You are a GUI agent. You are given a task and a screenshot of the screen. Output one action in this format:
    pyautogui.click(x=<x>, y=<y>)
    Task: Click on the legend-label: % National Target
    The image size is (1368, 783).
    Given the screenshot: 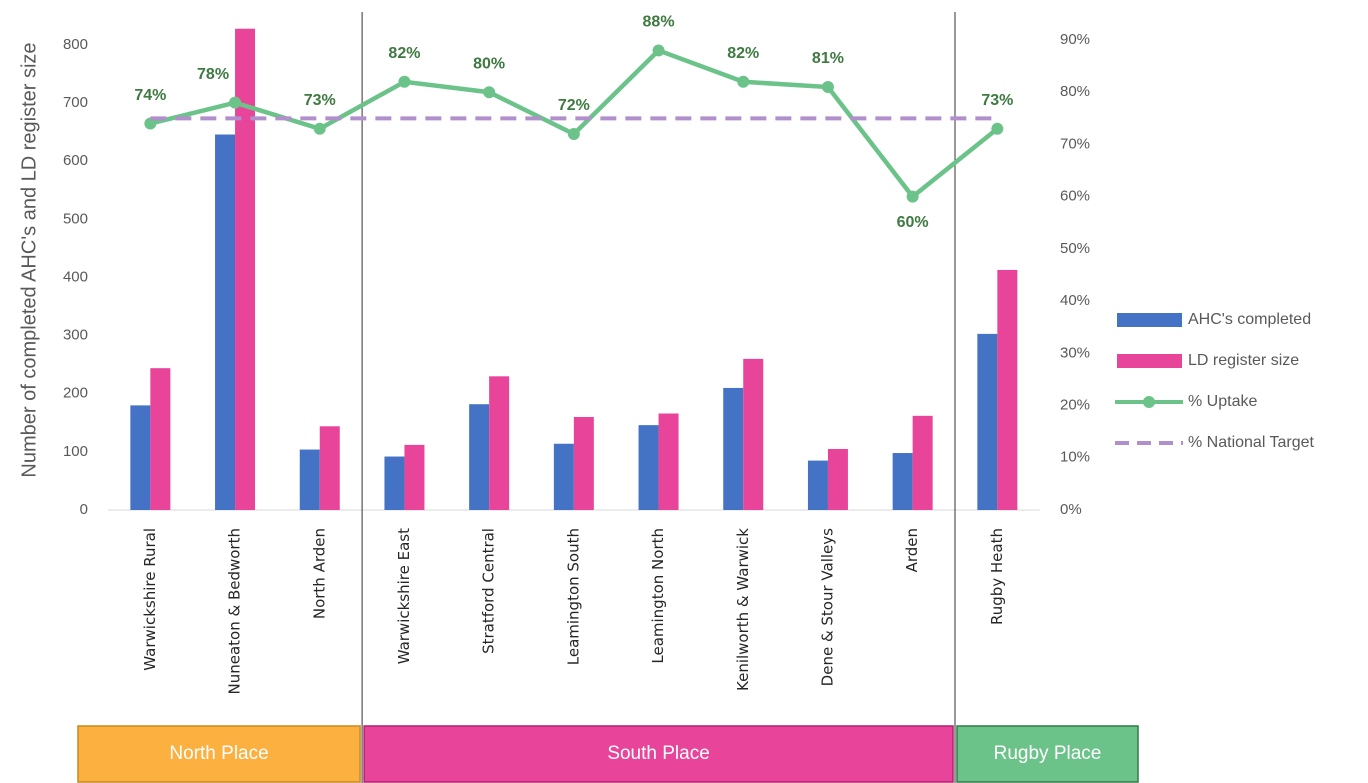 What is the action you would take?
    pyautogui.click(x=1251, y=442)
    